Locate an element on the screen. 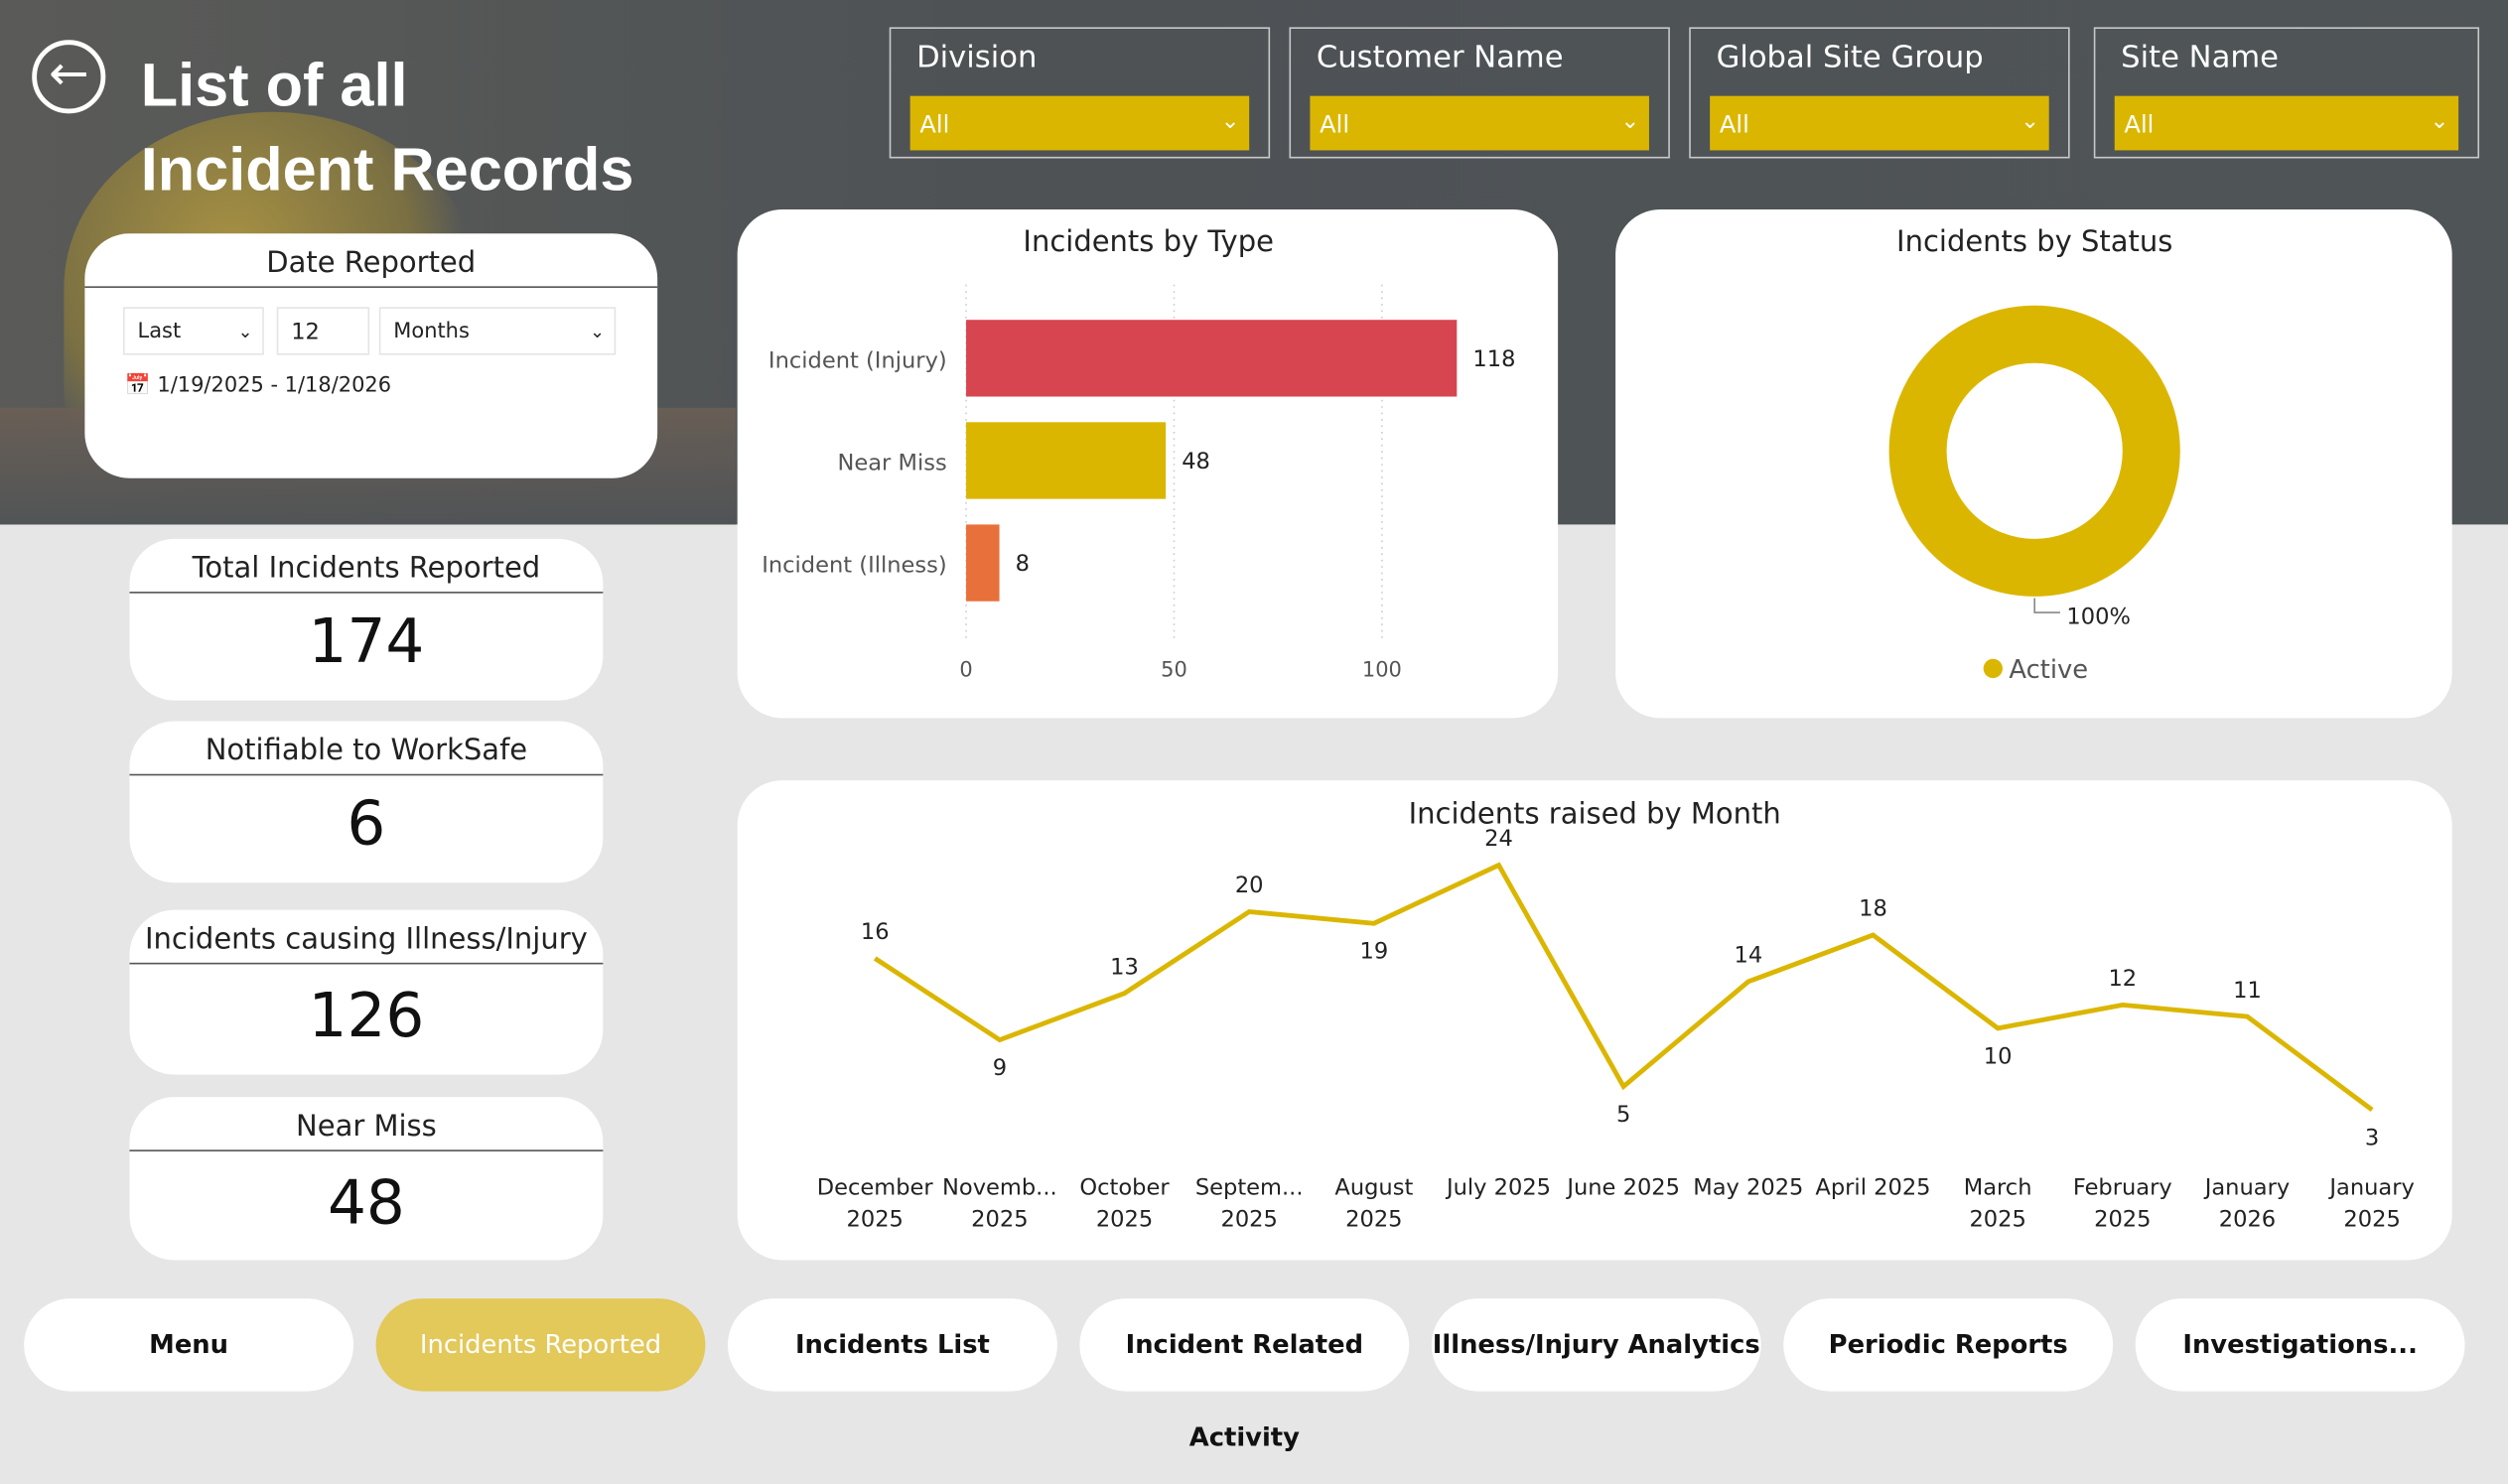 The image size is (2508, 1484). x-tick-label: December is located at coordinates (875, 1187).